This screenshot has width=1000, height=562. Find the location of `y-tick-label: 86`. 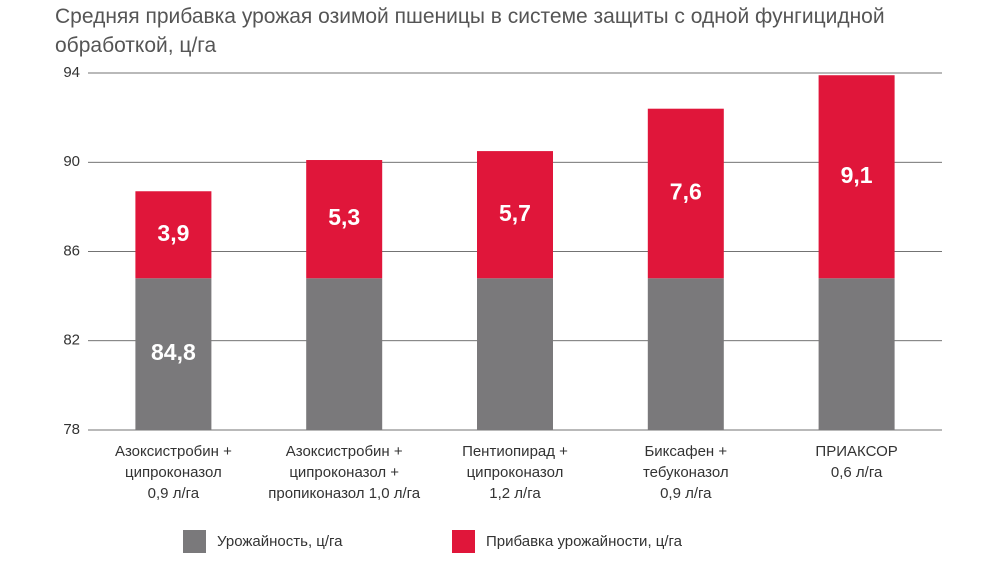

y-tick-label: 86 is located at coordinates (71, 250).